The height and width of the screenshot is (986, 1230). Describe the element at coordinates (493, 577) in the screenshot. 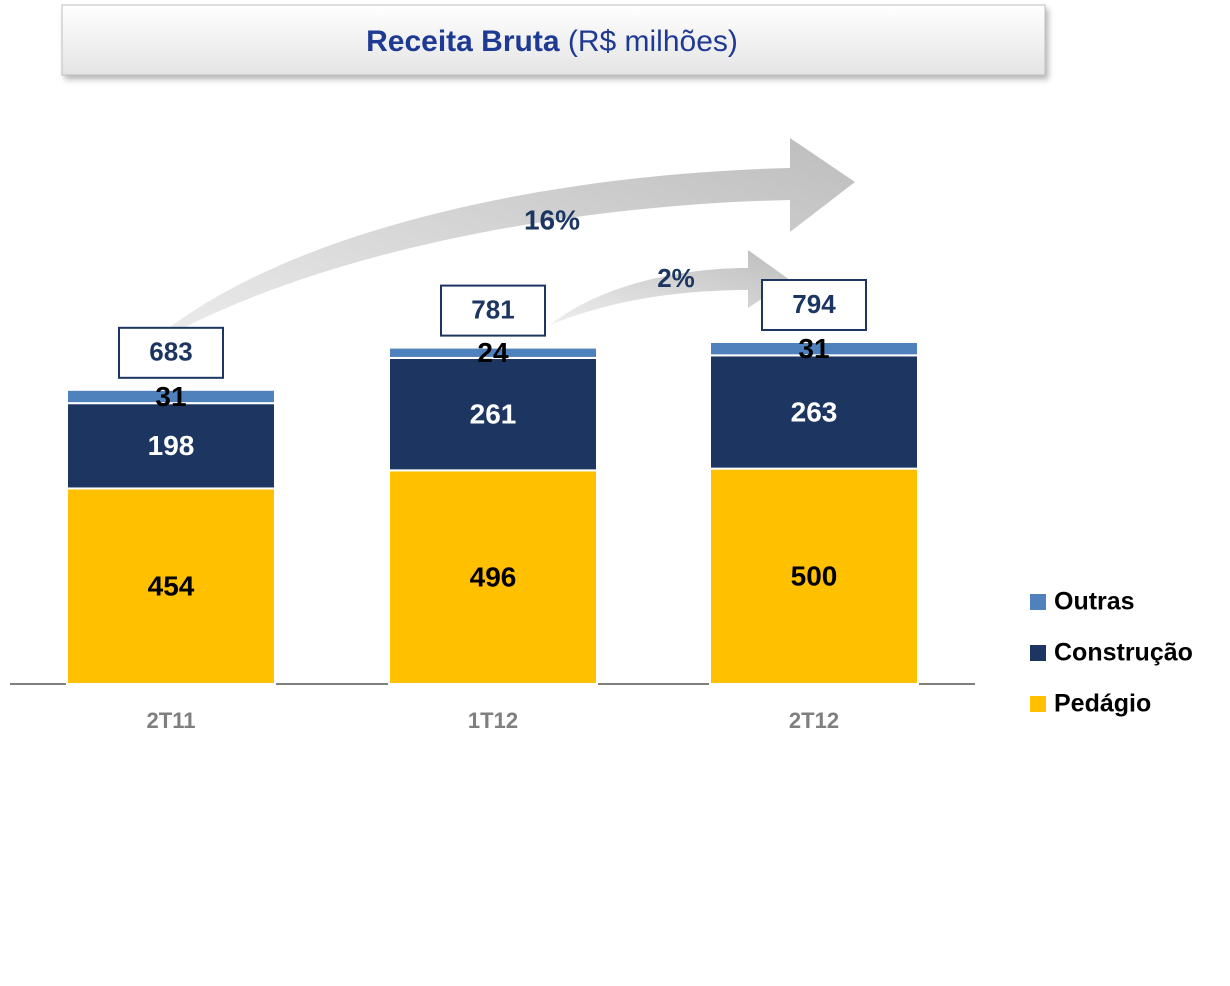

I see `value-label: 496` at that location.